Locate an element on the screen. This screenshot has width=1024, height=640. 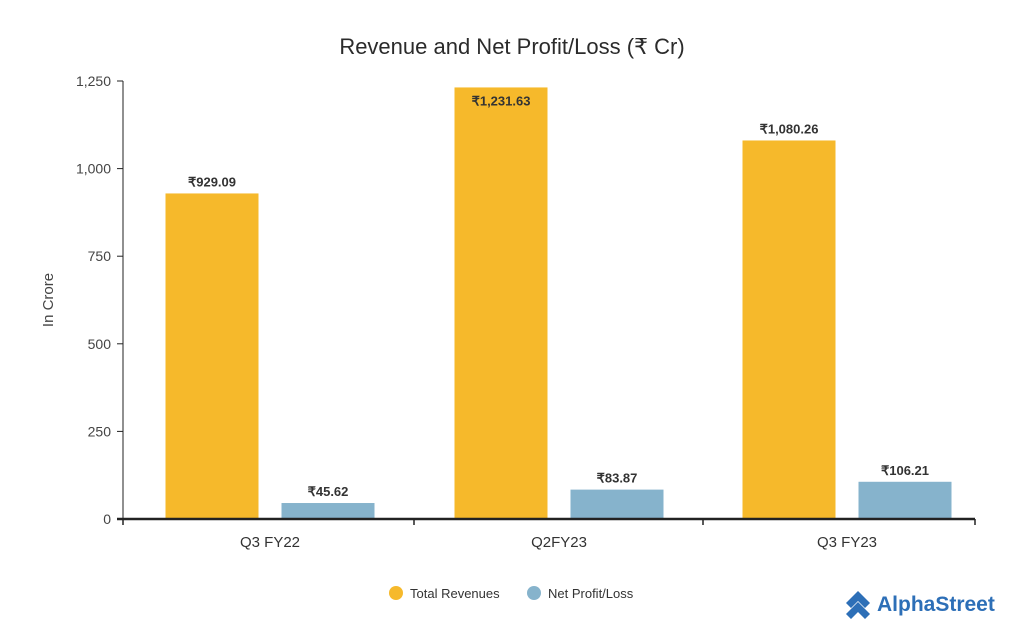
brand-name: AlphaStreet is located at coordinates (936, 604).